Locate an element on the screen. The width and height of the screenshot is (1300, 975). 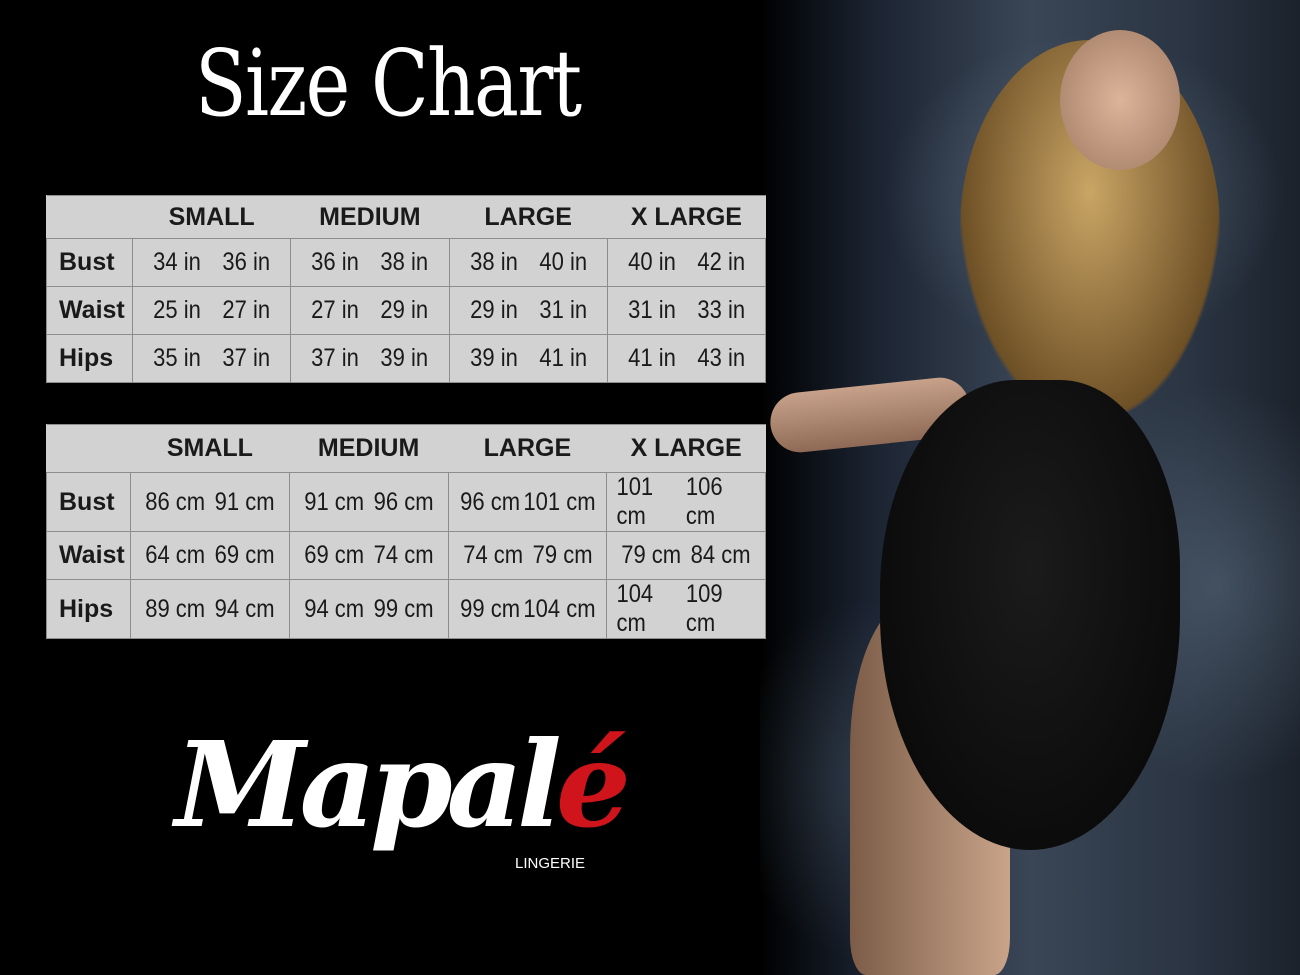
logo-accent: é is located at coordinates (593, 784).